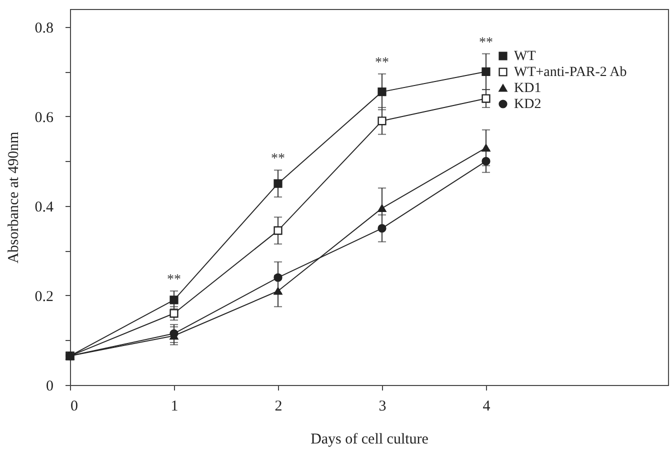 This screenshot has height=458, width=670. I want to click on y-tick-label: 0.8, so click(44, 28).